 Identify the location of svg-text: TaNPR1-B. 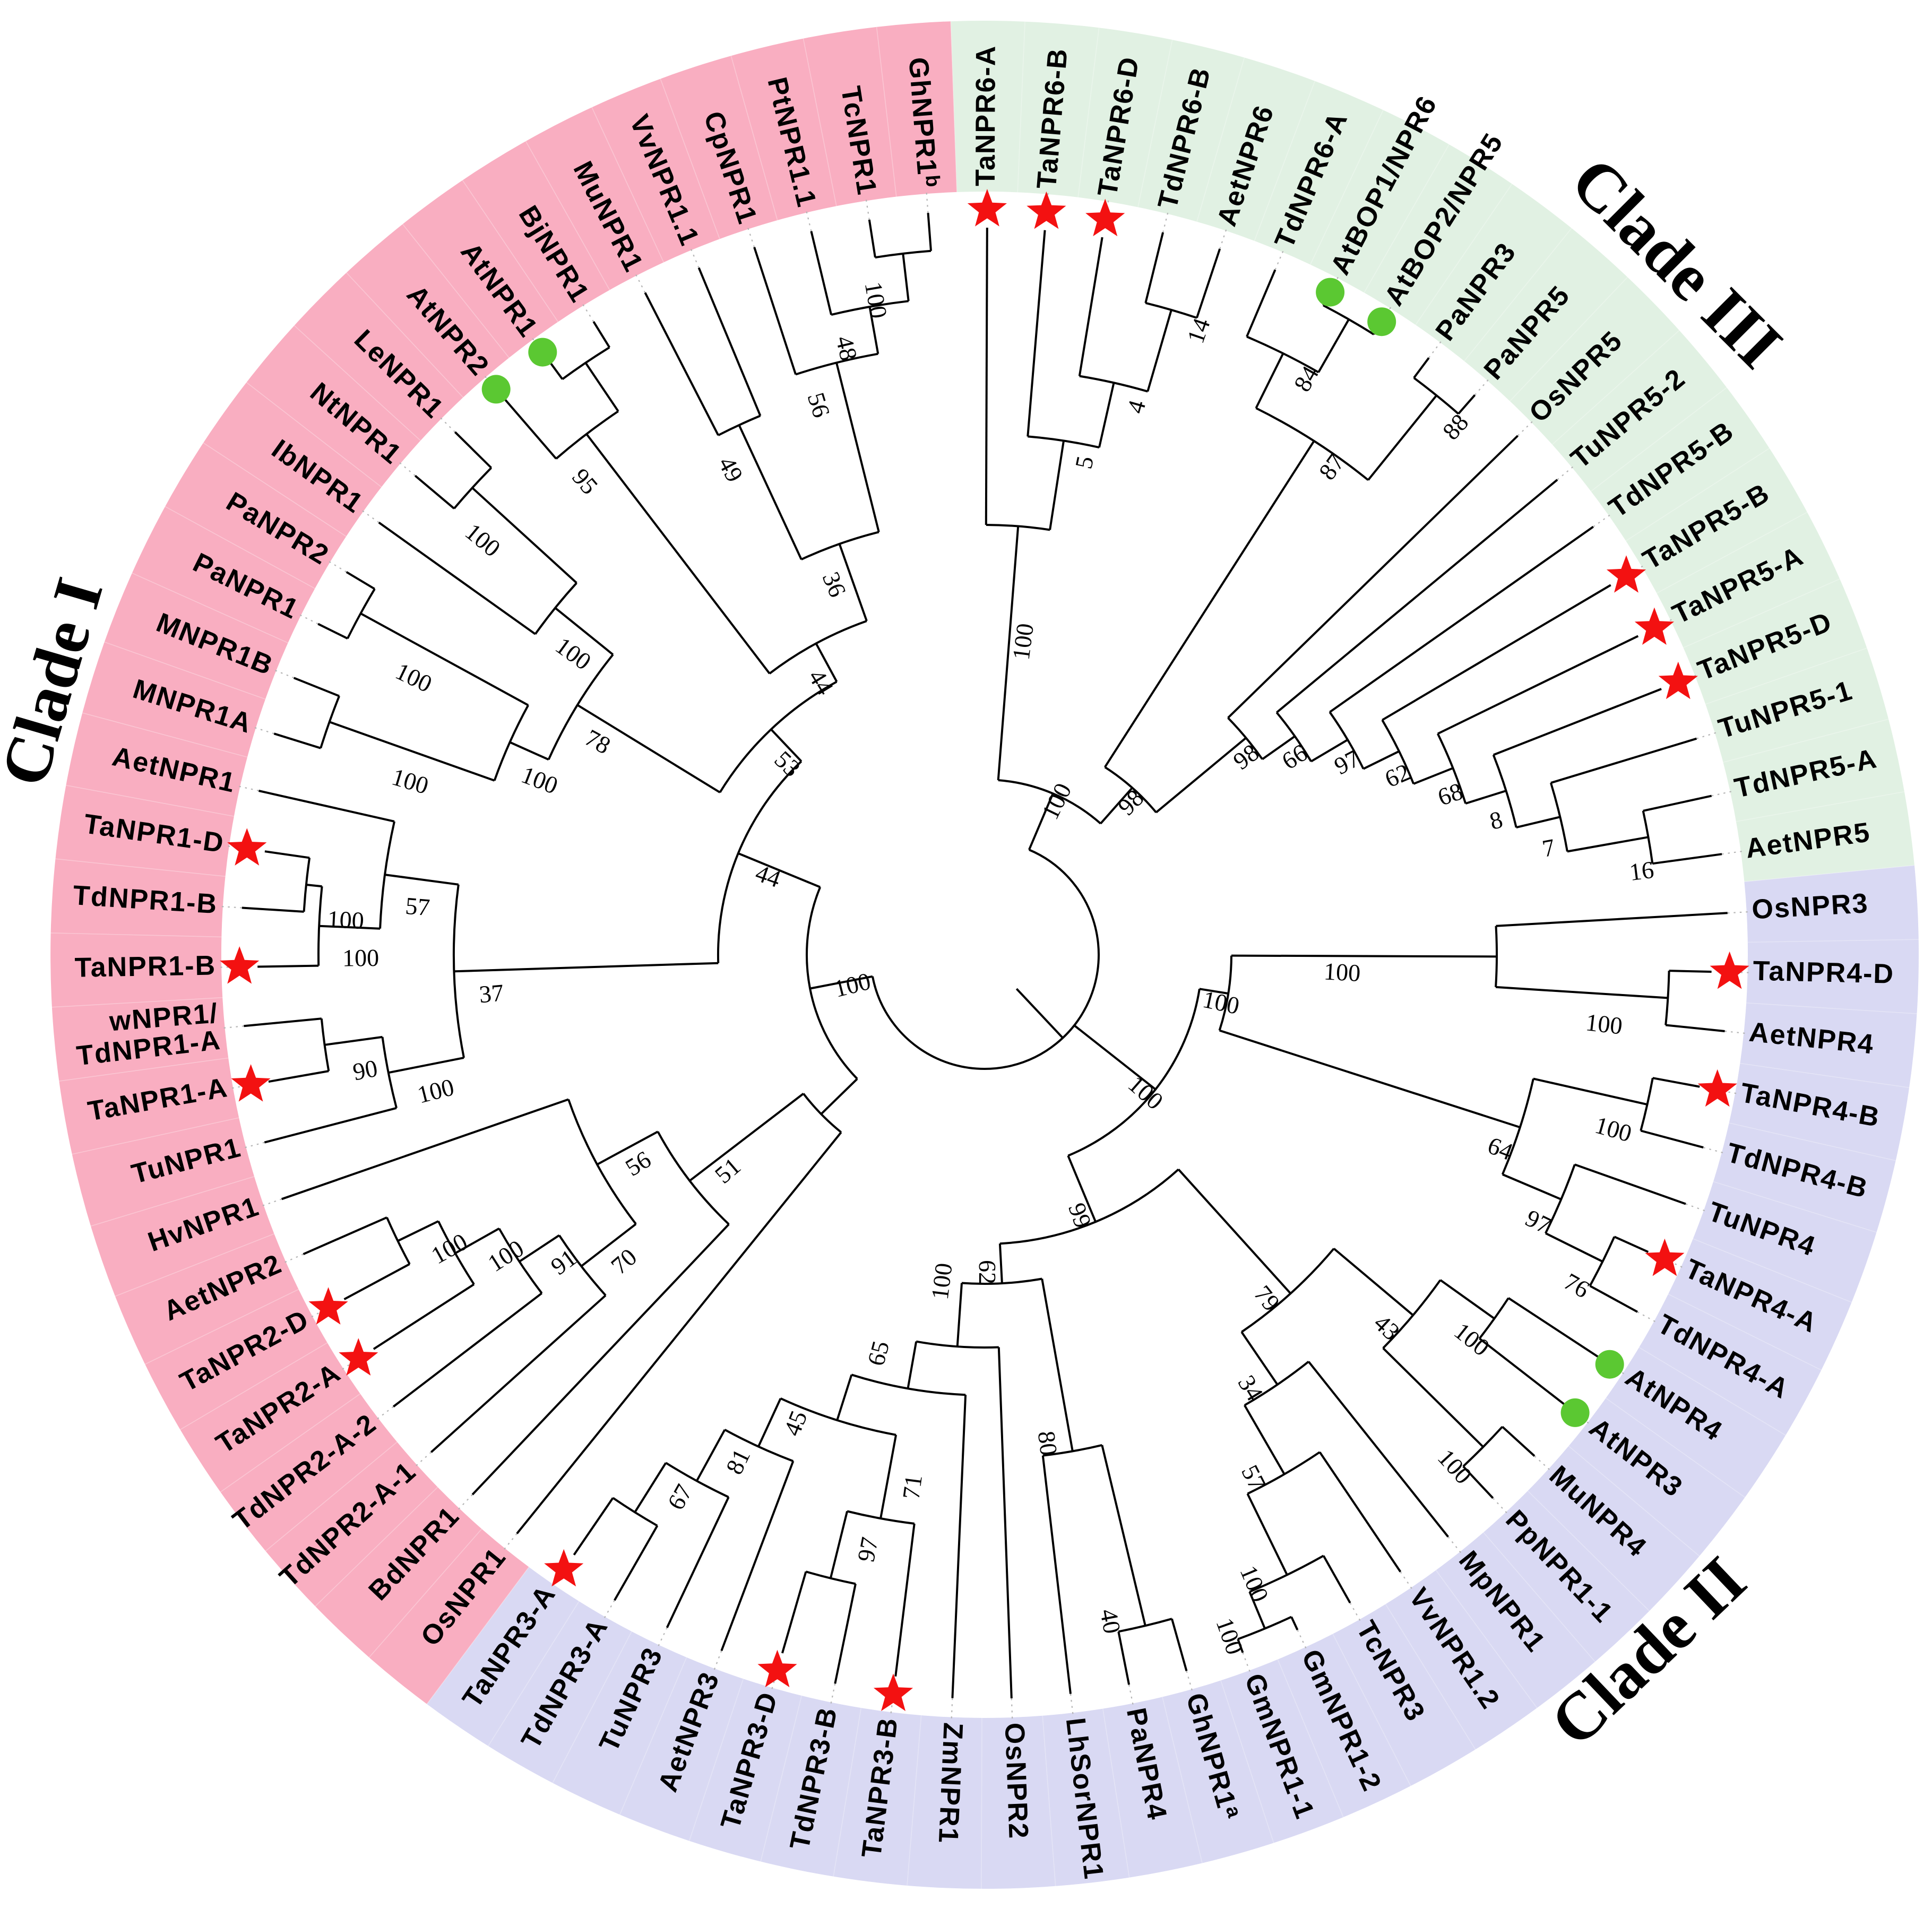
(145, 966).